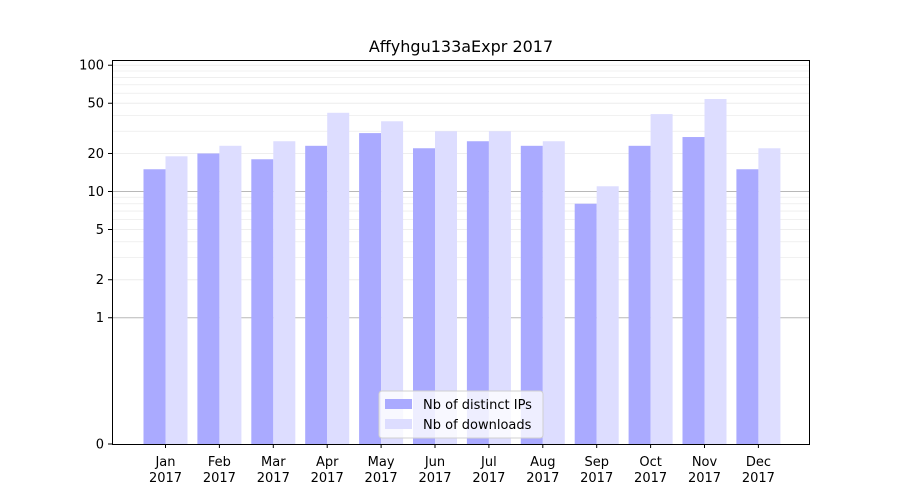 The width and height of the screenshot is (900, 504). What do you see at coordinates (95, 104) in the screenshot?
I see `y-tick-label: 50` at bounding box center [95, 104].